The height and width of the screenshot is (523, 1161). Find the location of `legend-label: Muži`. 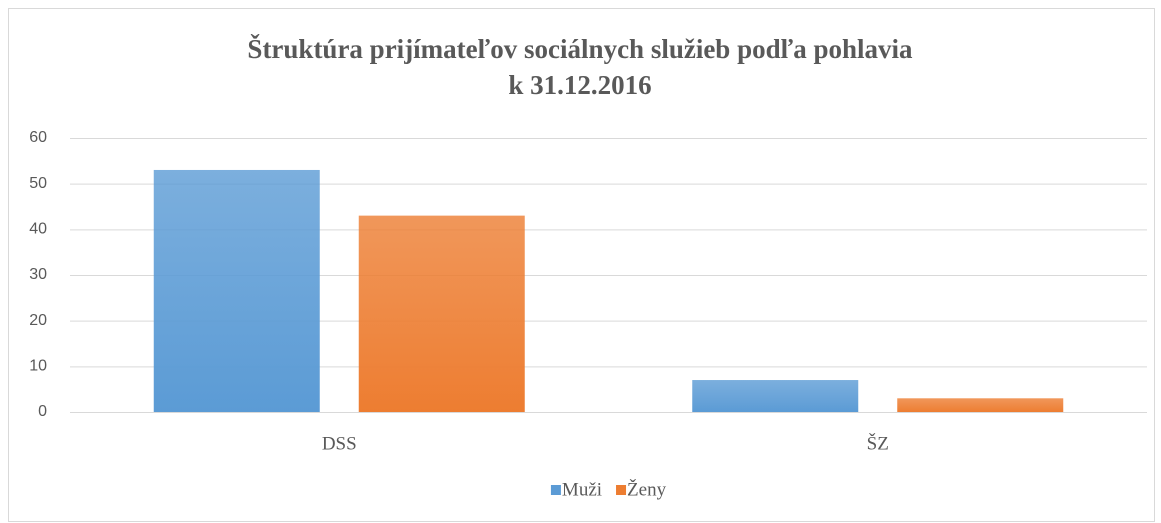

legend-label: Muži is located at coordinates (582, 489).